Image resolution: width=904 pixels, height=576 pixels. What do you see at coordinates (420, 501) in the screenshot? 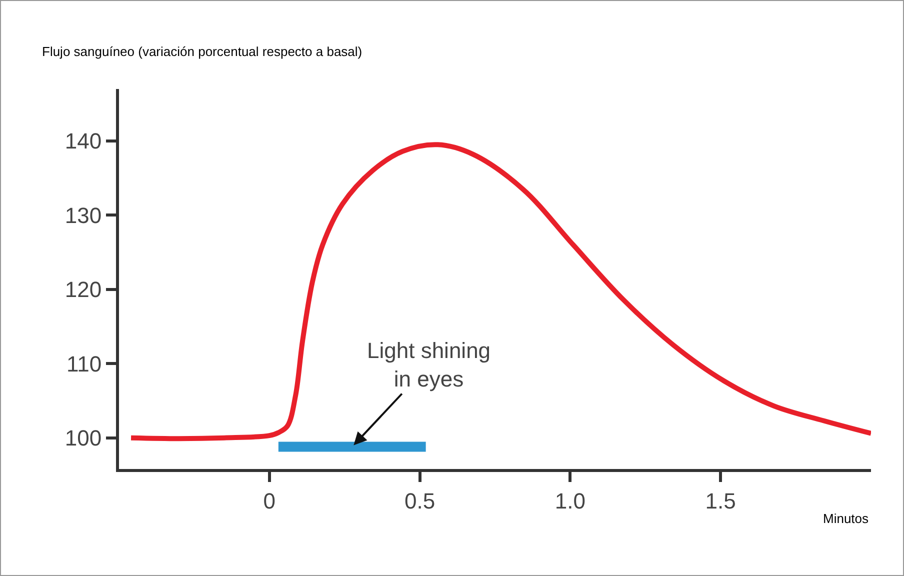
I see `x-tick-label: 0.5` at bounding box center [420, 501].